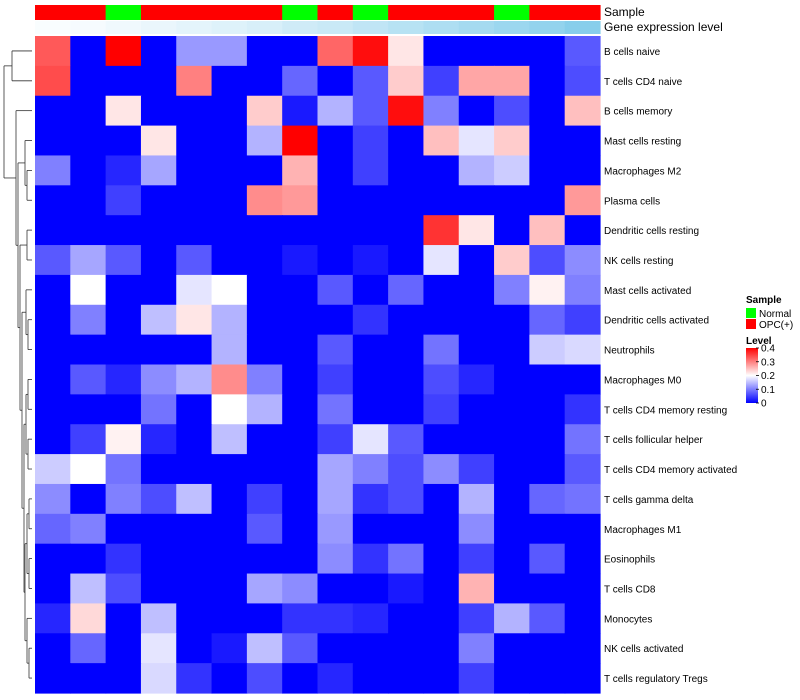 This screenshot has height=700, width=800. What do you see at coordinates (123, 111) in the screenshot?
I see `heat-cell-r3-c3` at bounding box center [123, 111].